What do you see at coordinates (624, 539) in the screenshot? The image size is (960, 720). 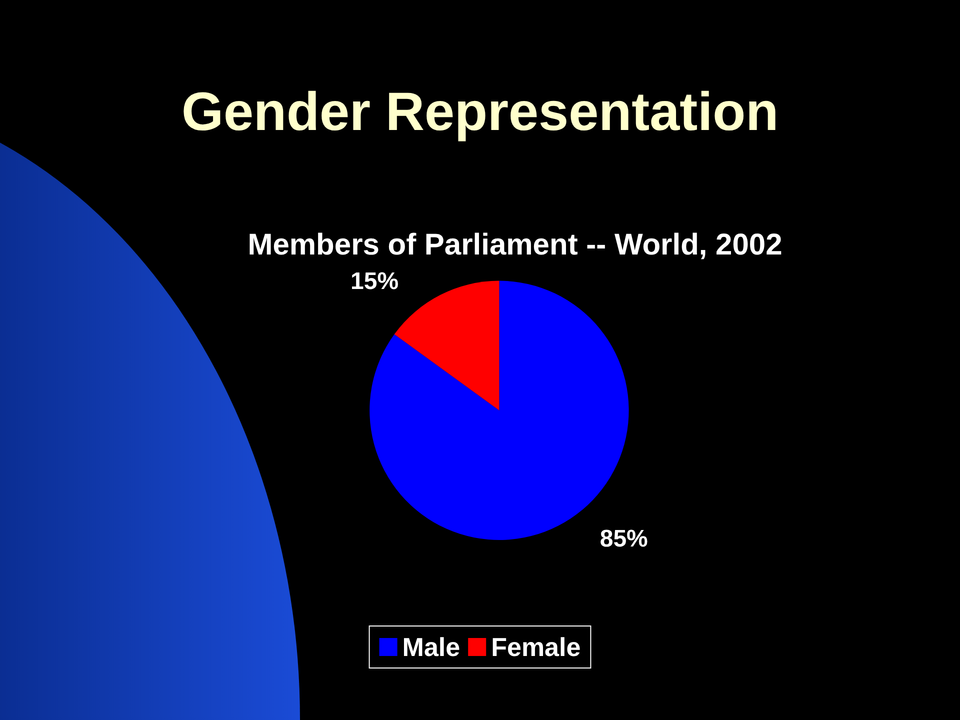 I see `data-label: 85%` at bounding box center [624, 539].